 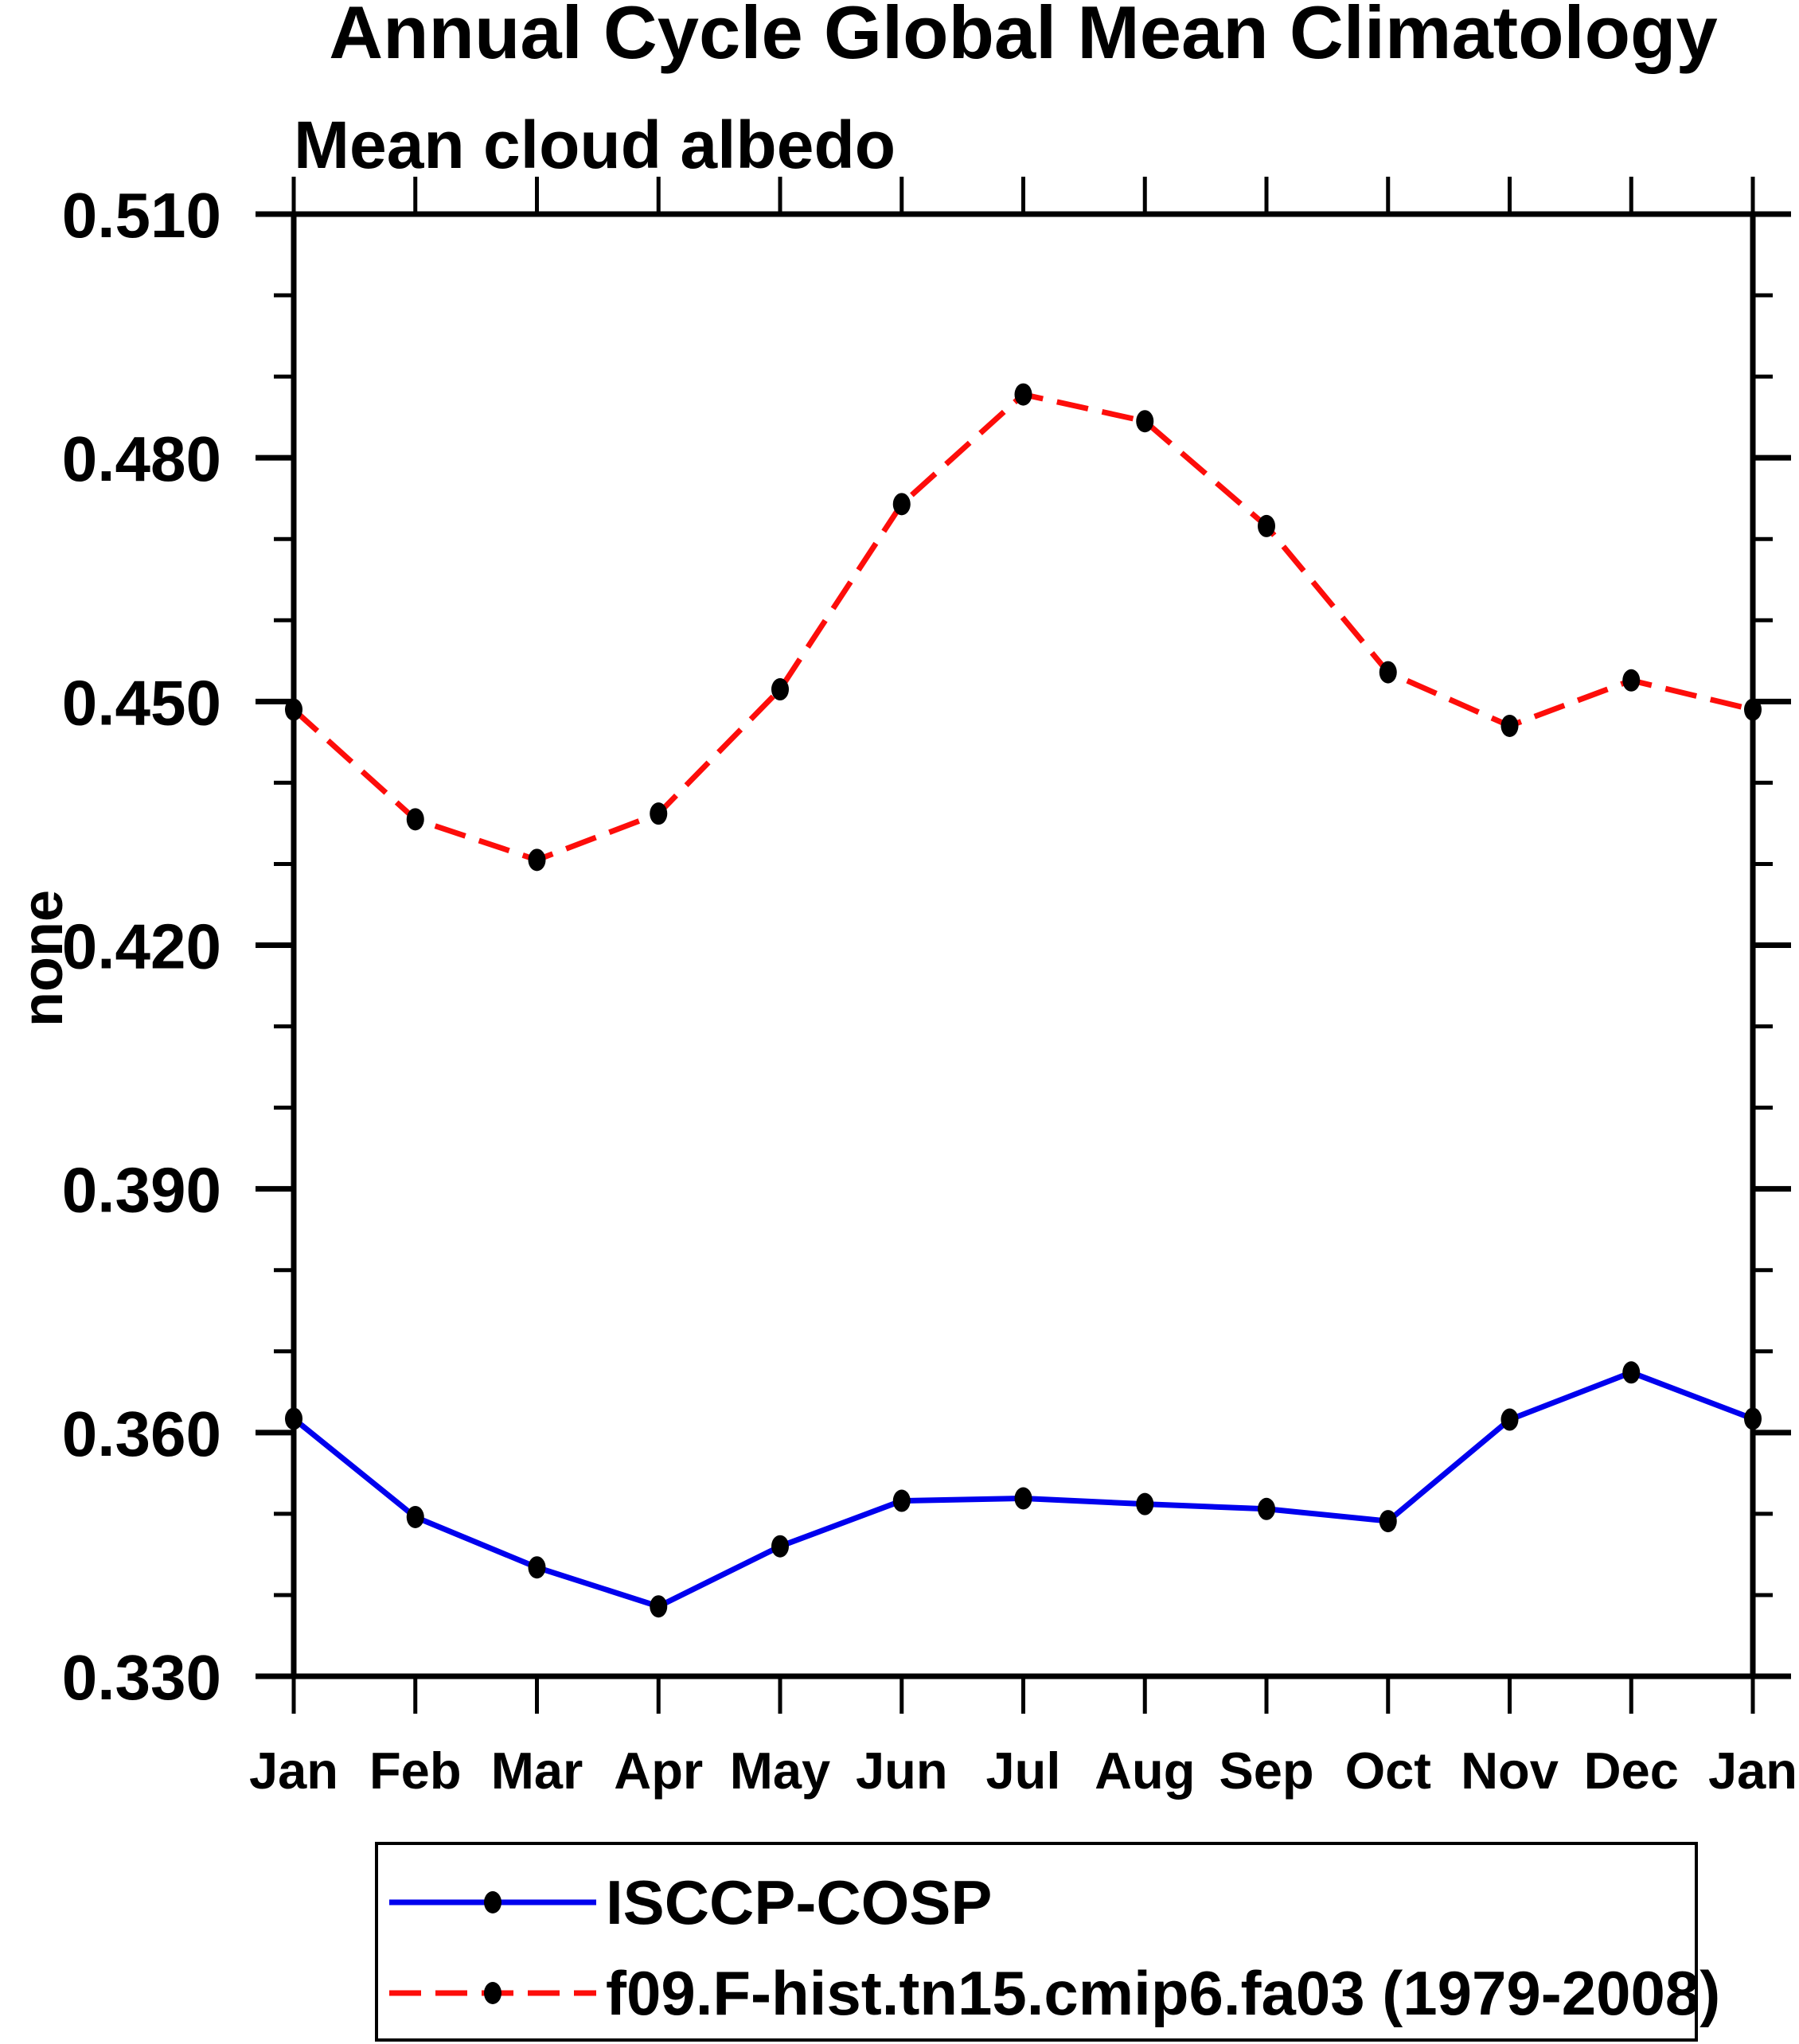 What do you see at coordinates (799, 1902) in the screenshot?
I see `legend-label: ISCCP-COSP` at bounding box center [799, 1902].